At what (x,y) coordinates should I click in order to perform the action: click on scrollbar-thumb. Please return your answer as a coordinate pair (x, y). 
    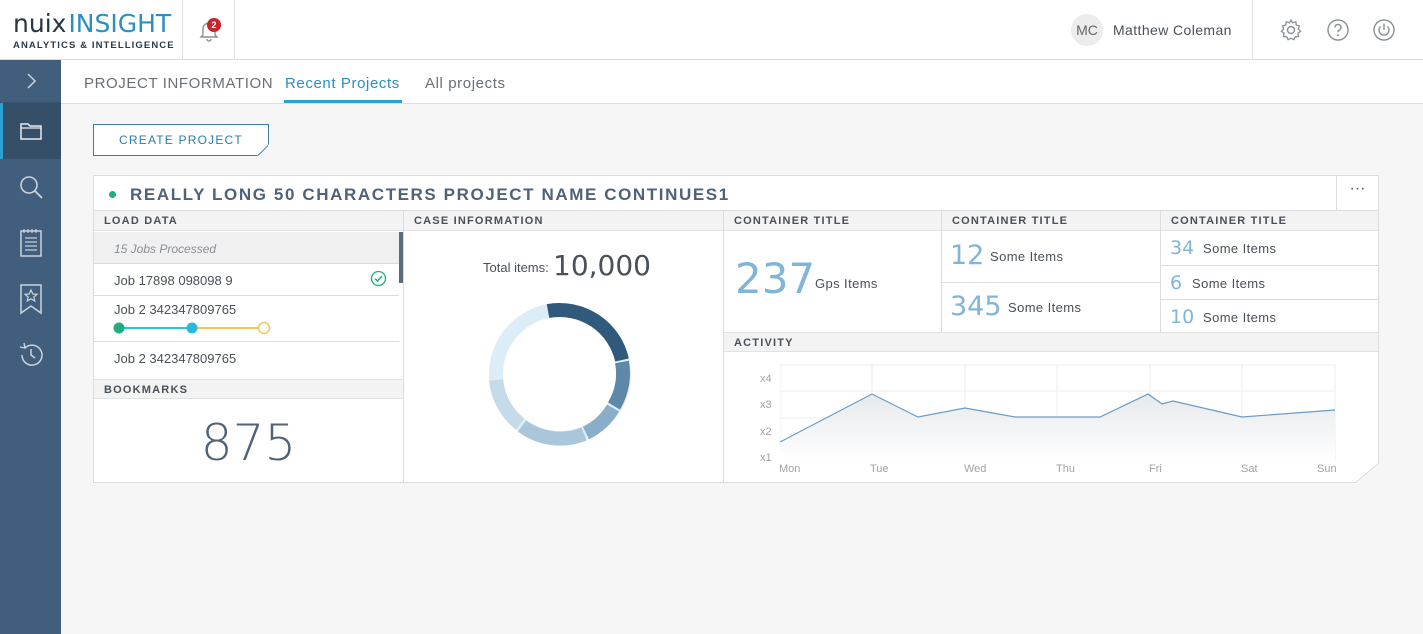
    Looking at the image, I should click on (401, 257).